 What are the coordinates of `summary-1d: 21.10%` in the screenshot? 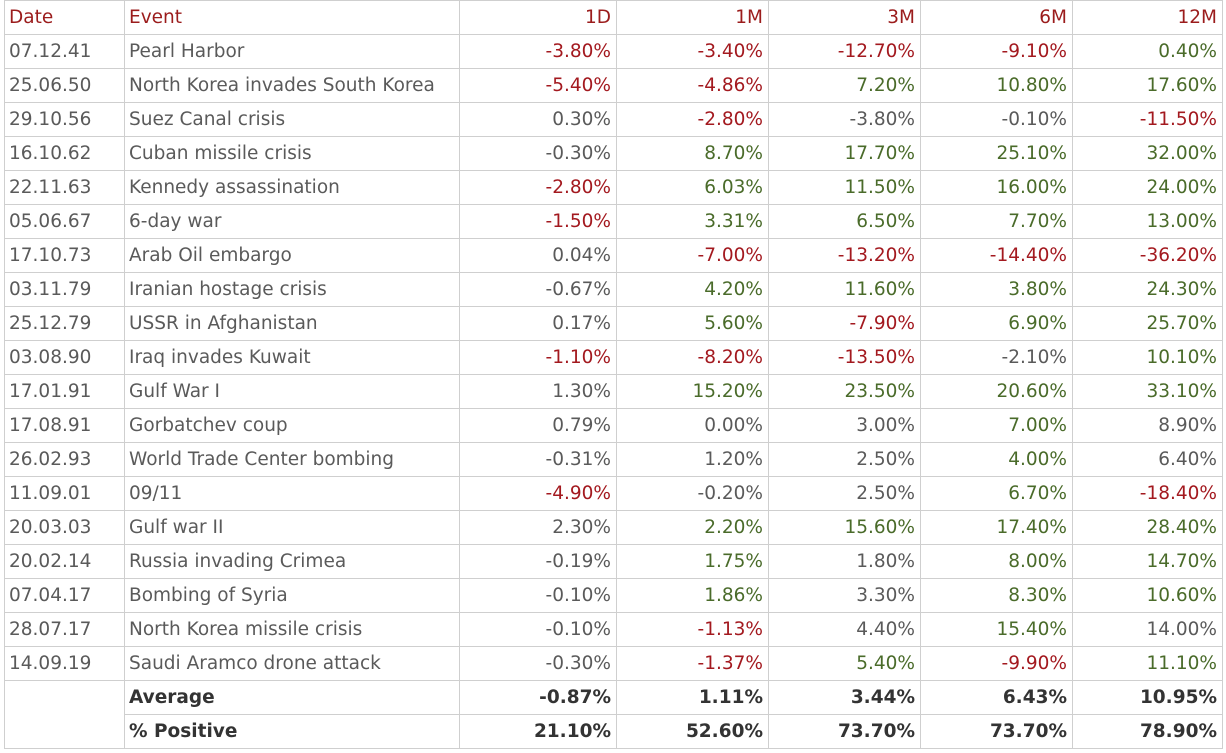 It's located at (538, 731).